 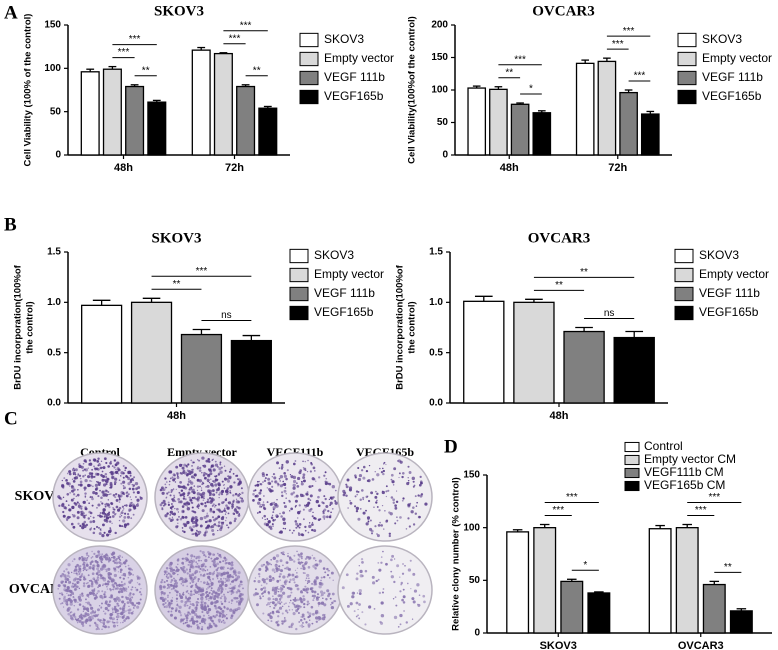 What do you see at coordinates (38, 496) in the screenshot?
I see `row-header: SKOV3` at bounding box center [38, 496].